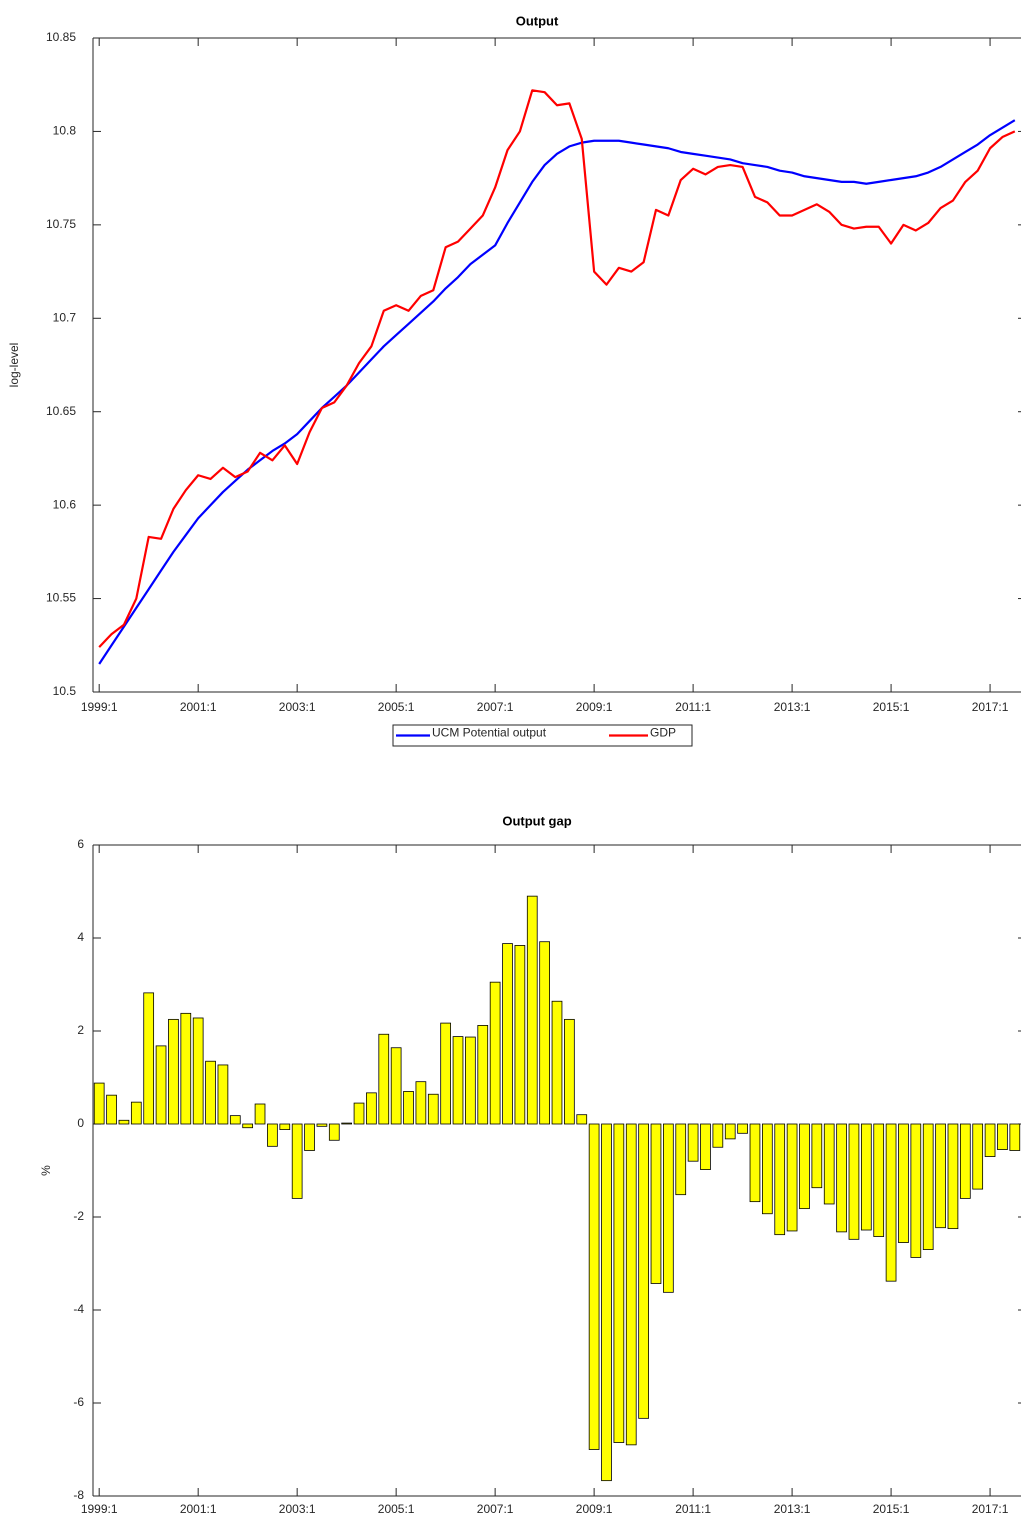  I want to click on x-tick-label: 2003:1, so click(297, 1509).